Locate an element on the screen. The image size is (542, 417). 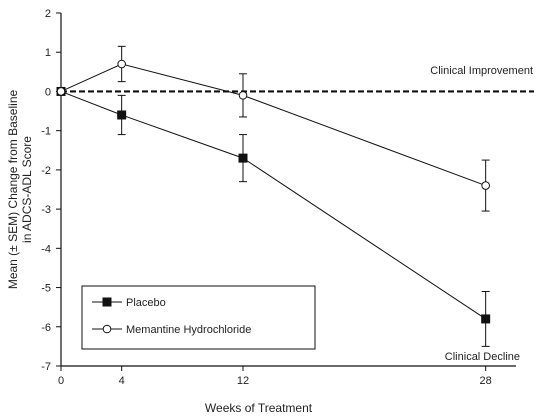
legend-item-placebo: Placebo is located at coordinates (129, 303).